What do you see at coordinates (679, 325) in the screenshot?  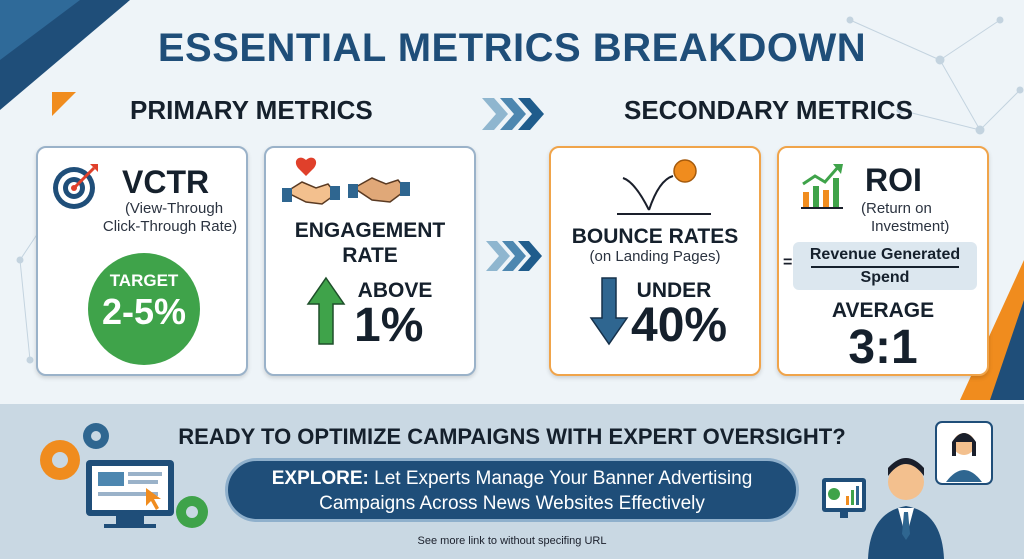 I see `bounce-value: 40%` at bounding box center [679, 325].